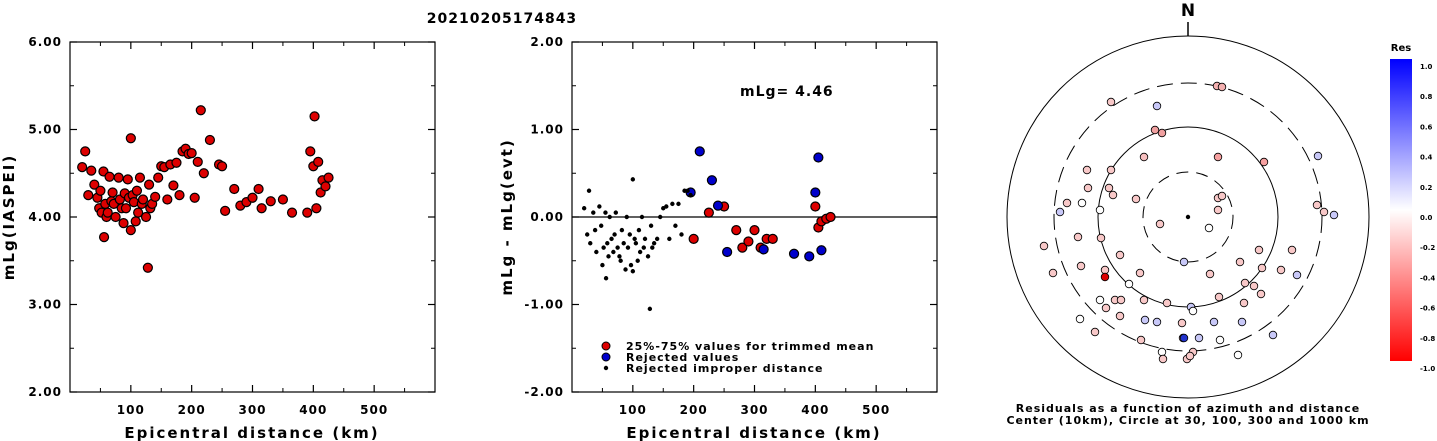 The image size is (1437, 441). I want to click on colorbar-ticks: 1.0 0.8 0.6 0.4 0.2 0.0 -0.2 -0.4 -0.6 -0.8 -1.0, so click(1427, 218).